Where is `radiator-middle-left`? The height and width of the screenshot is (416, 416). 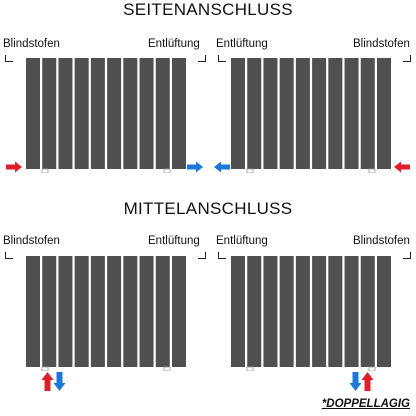
radiator-middle-left is located at coordinates (106, 313).